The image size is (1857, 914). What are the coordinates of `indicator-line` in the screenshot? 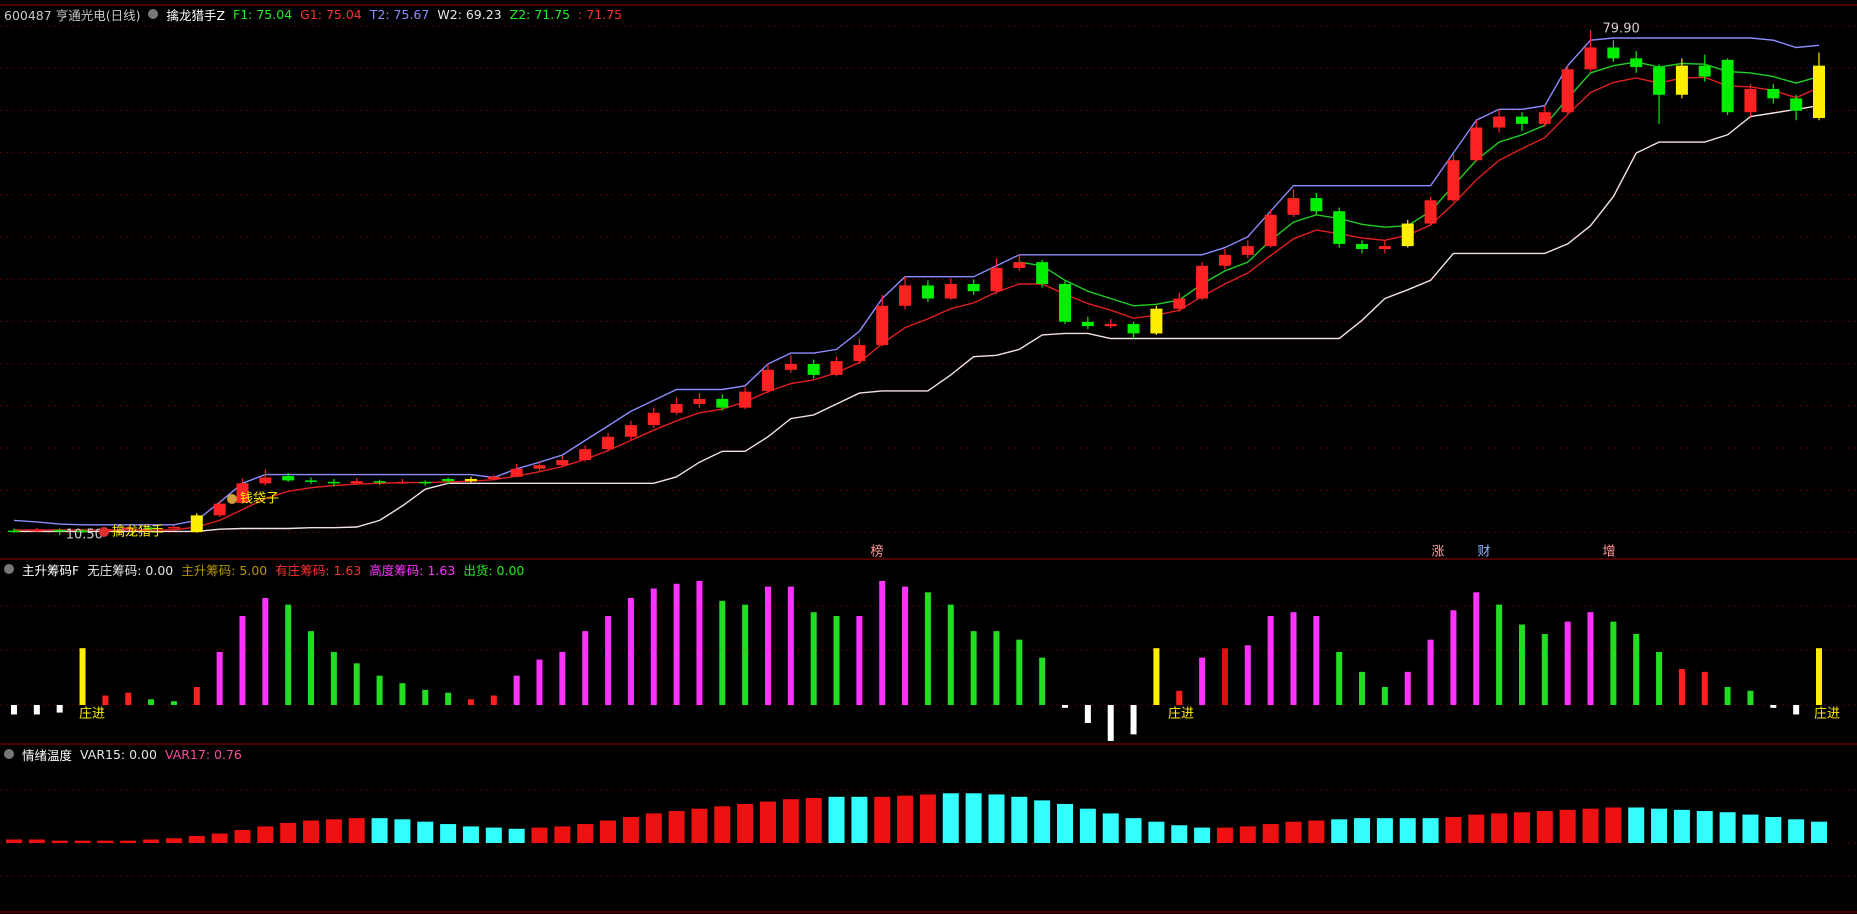 It's located at (1419, 184).